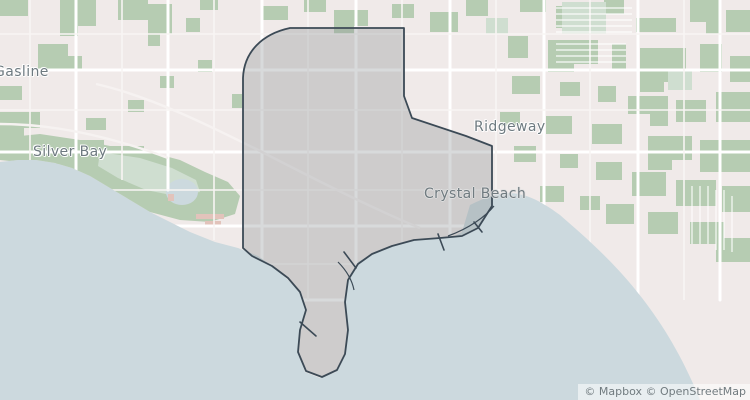  I want to click on map-attribution: © Mapbox © OpenStreetMap, so click(664, 392).